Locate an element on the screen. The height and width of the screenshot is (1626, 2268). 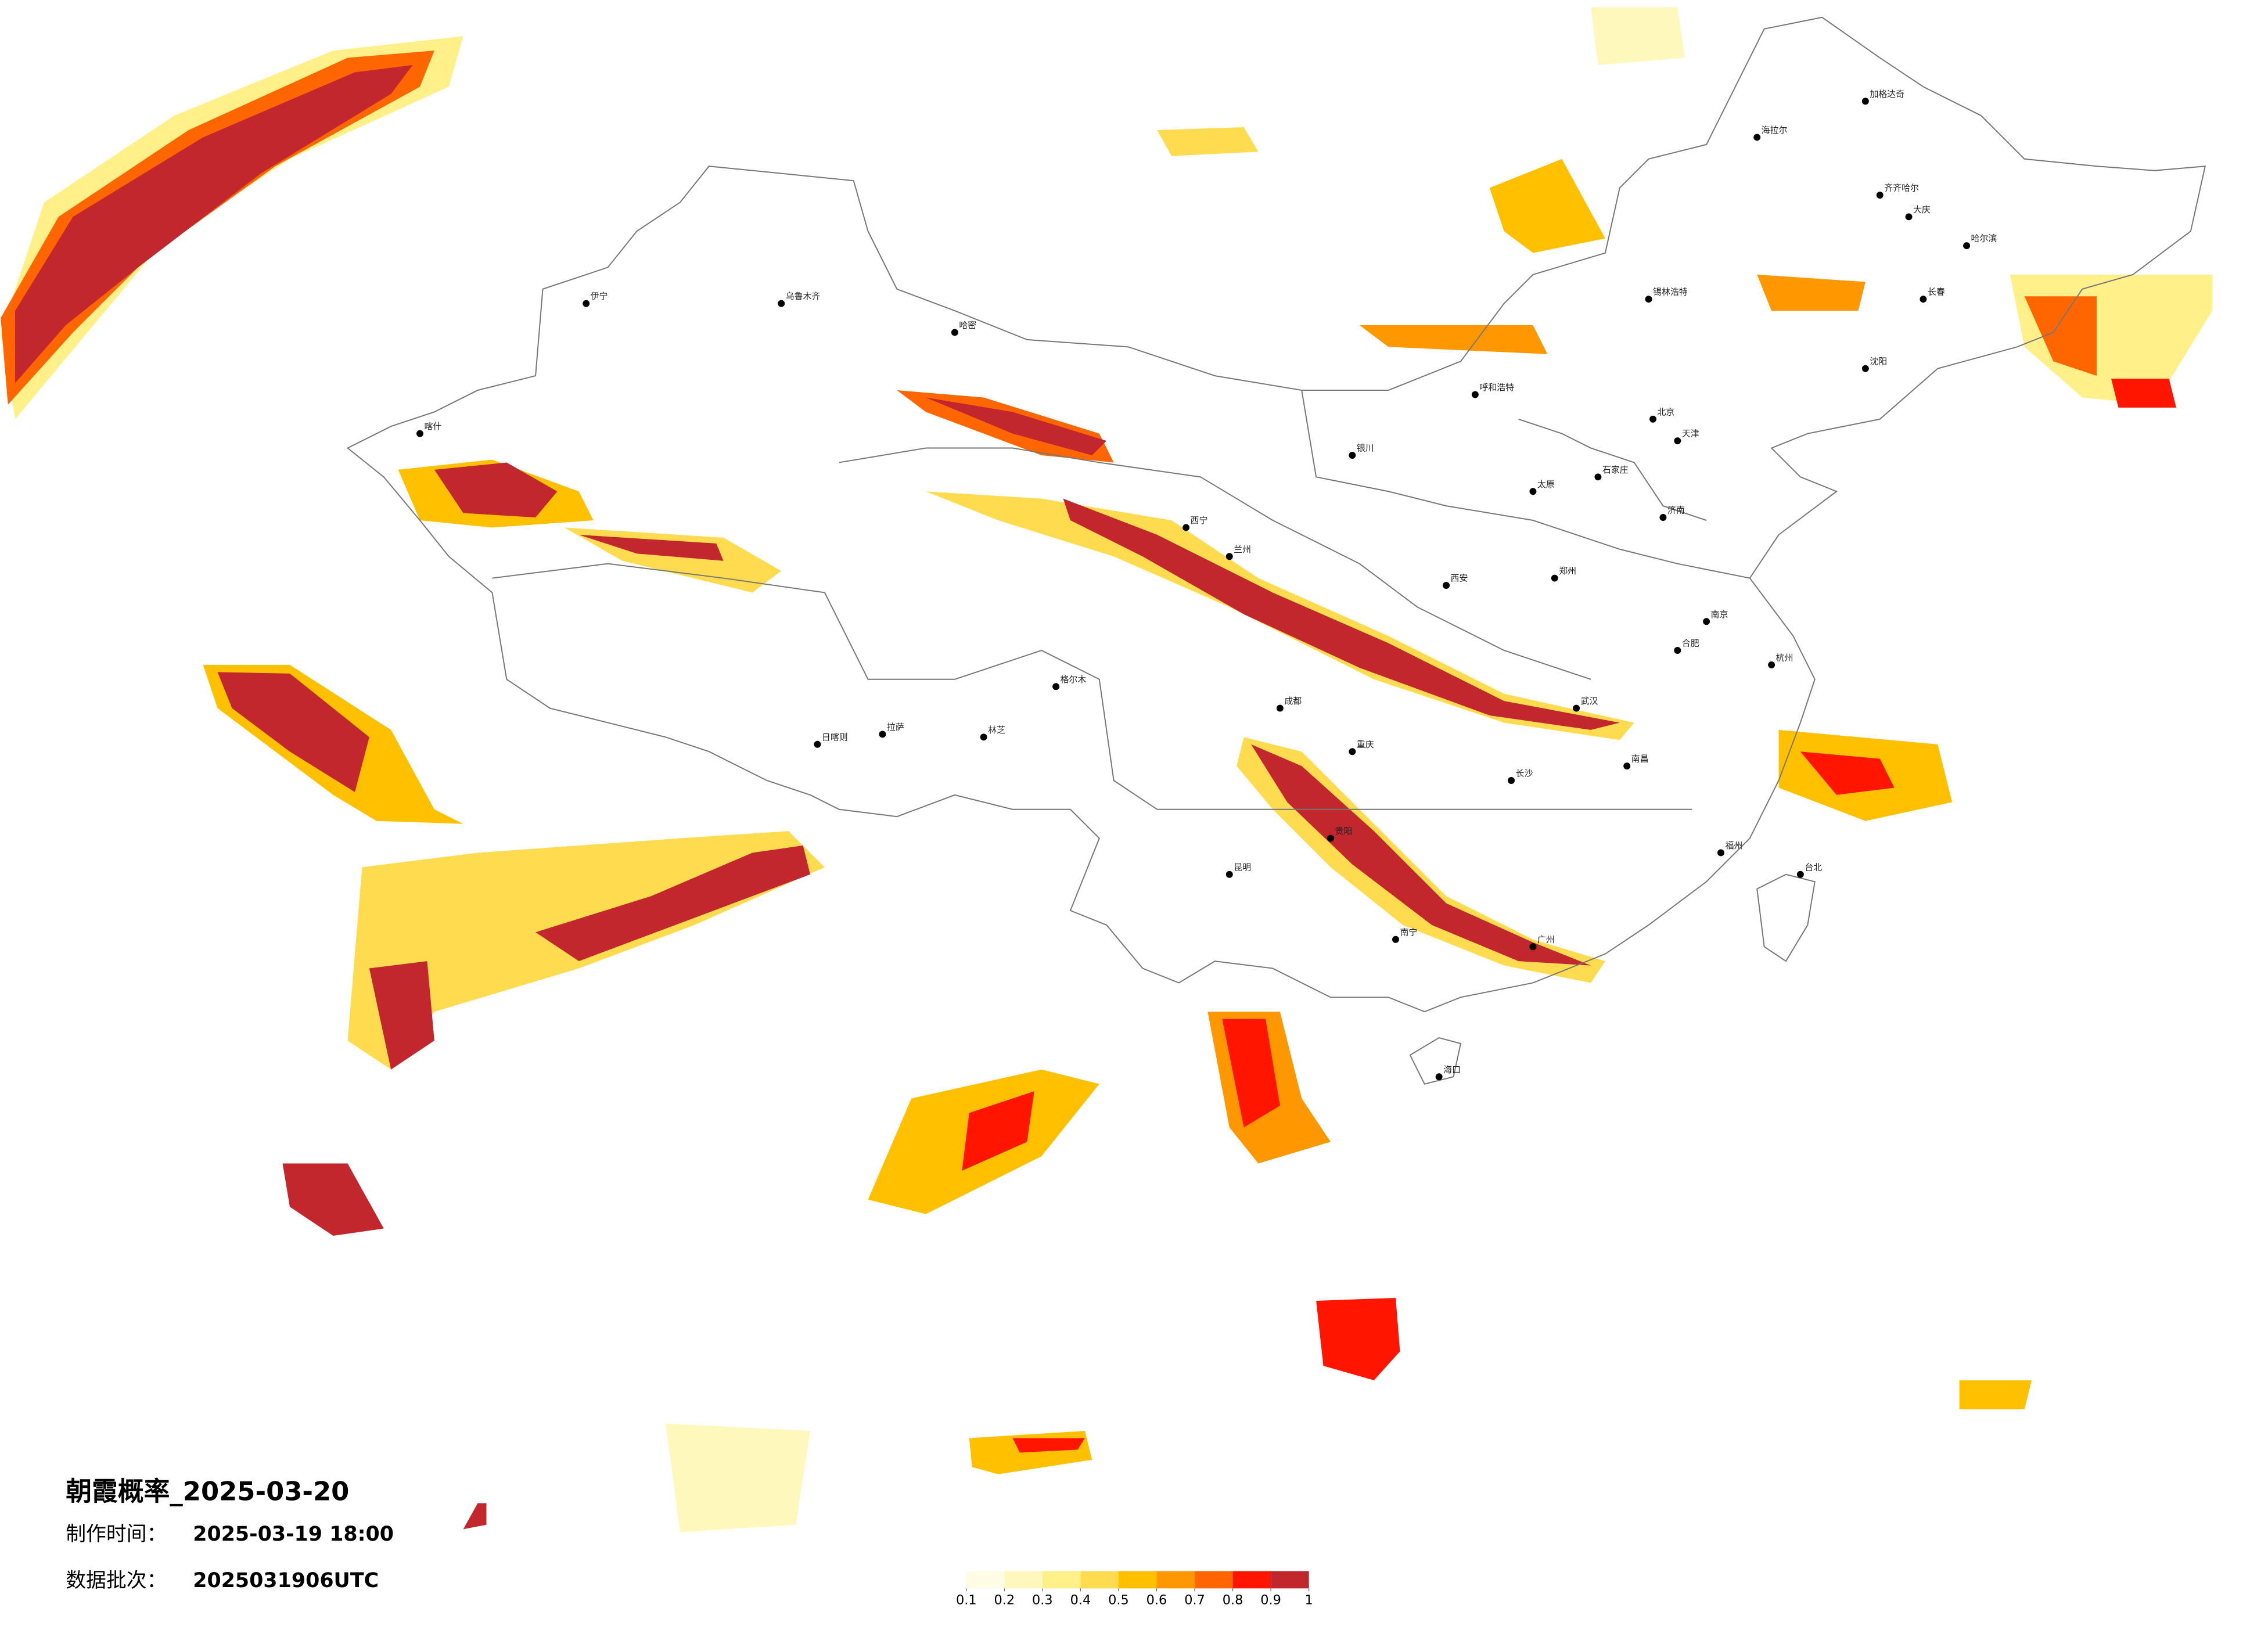
info-value: 2025031906UTC is located at coordinates (286, 1581).